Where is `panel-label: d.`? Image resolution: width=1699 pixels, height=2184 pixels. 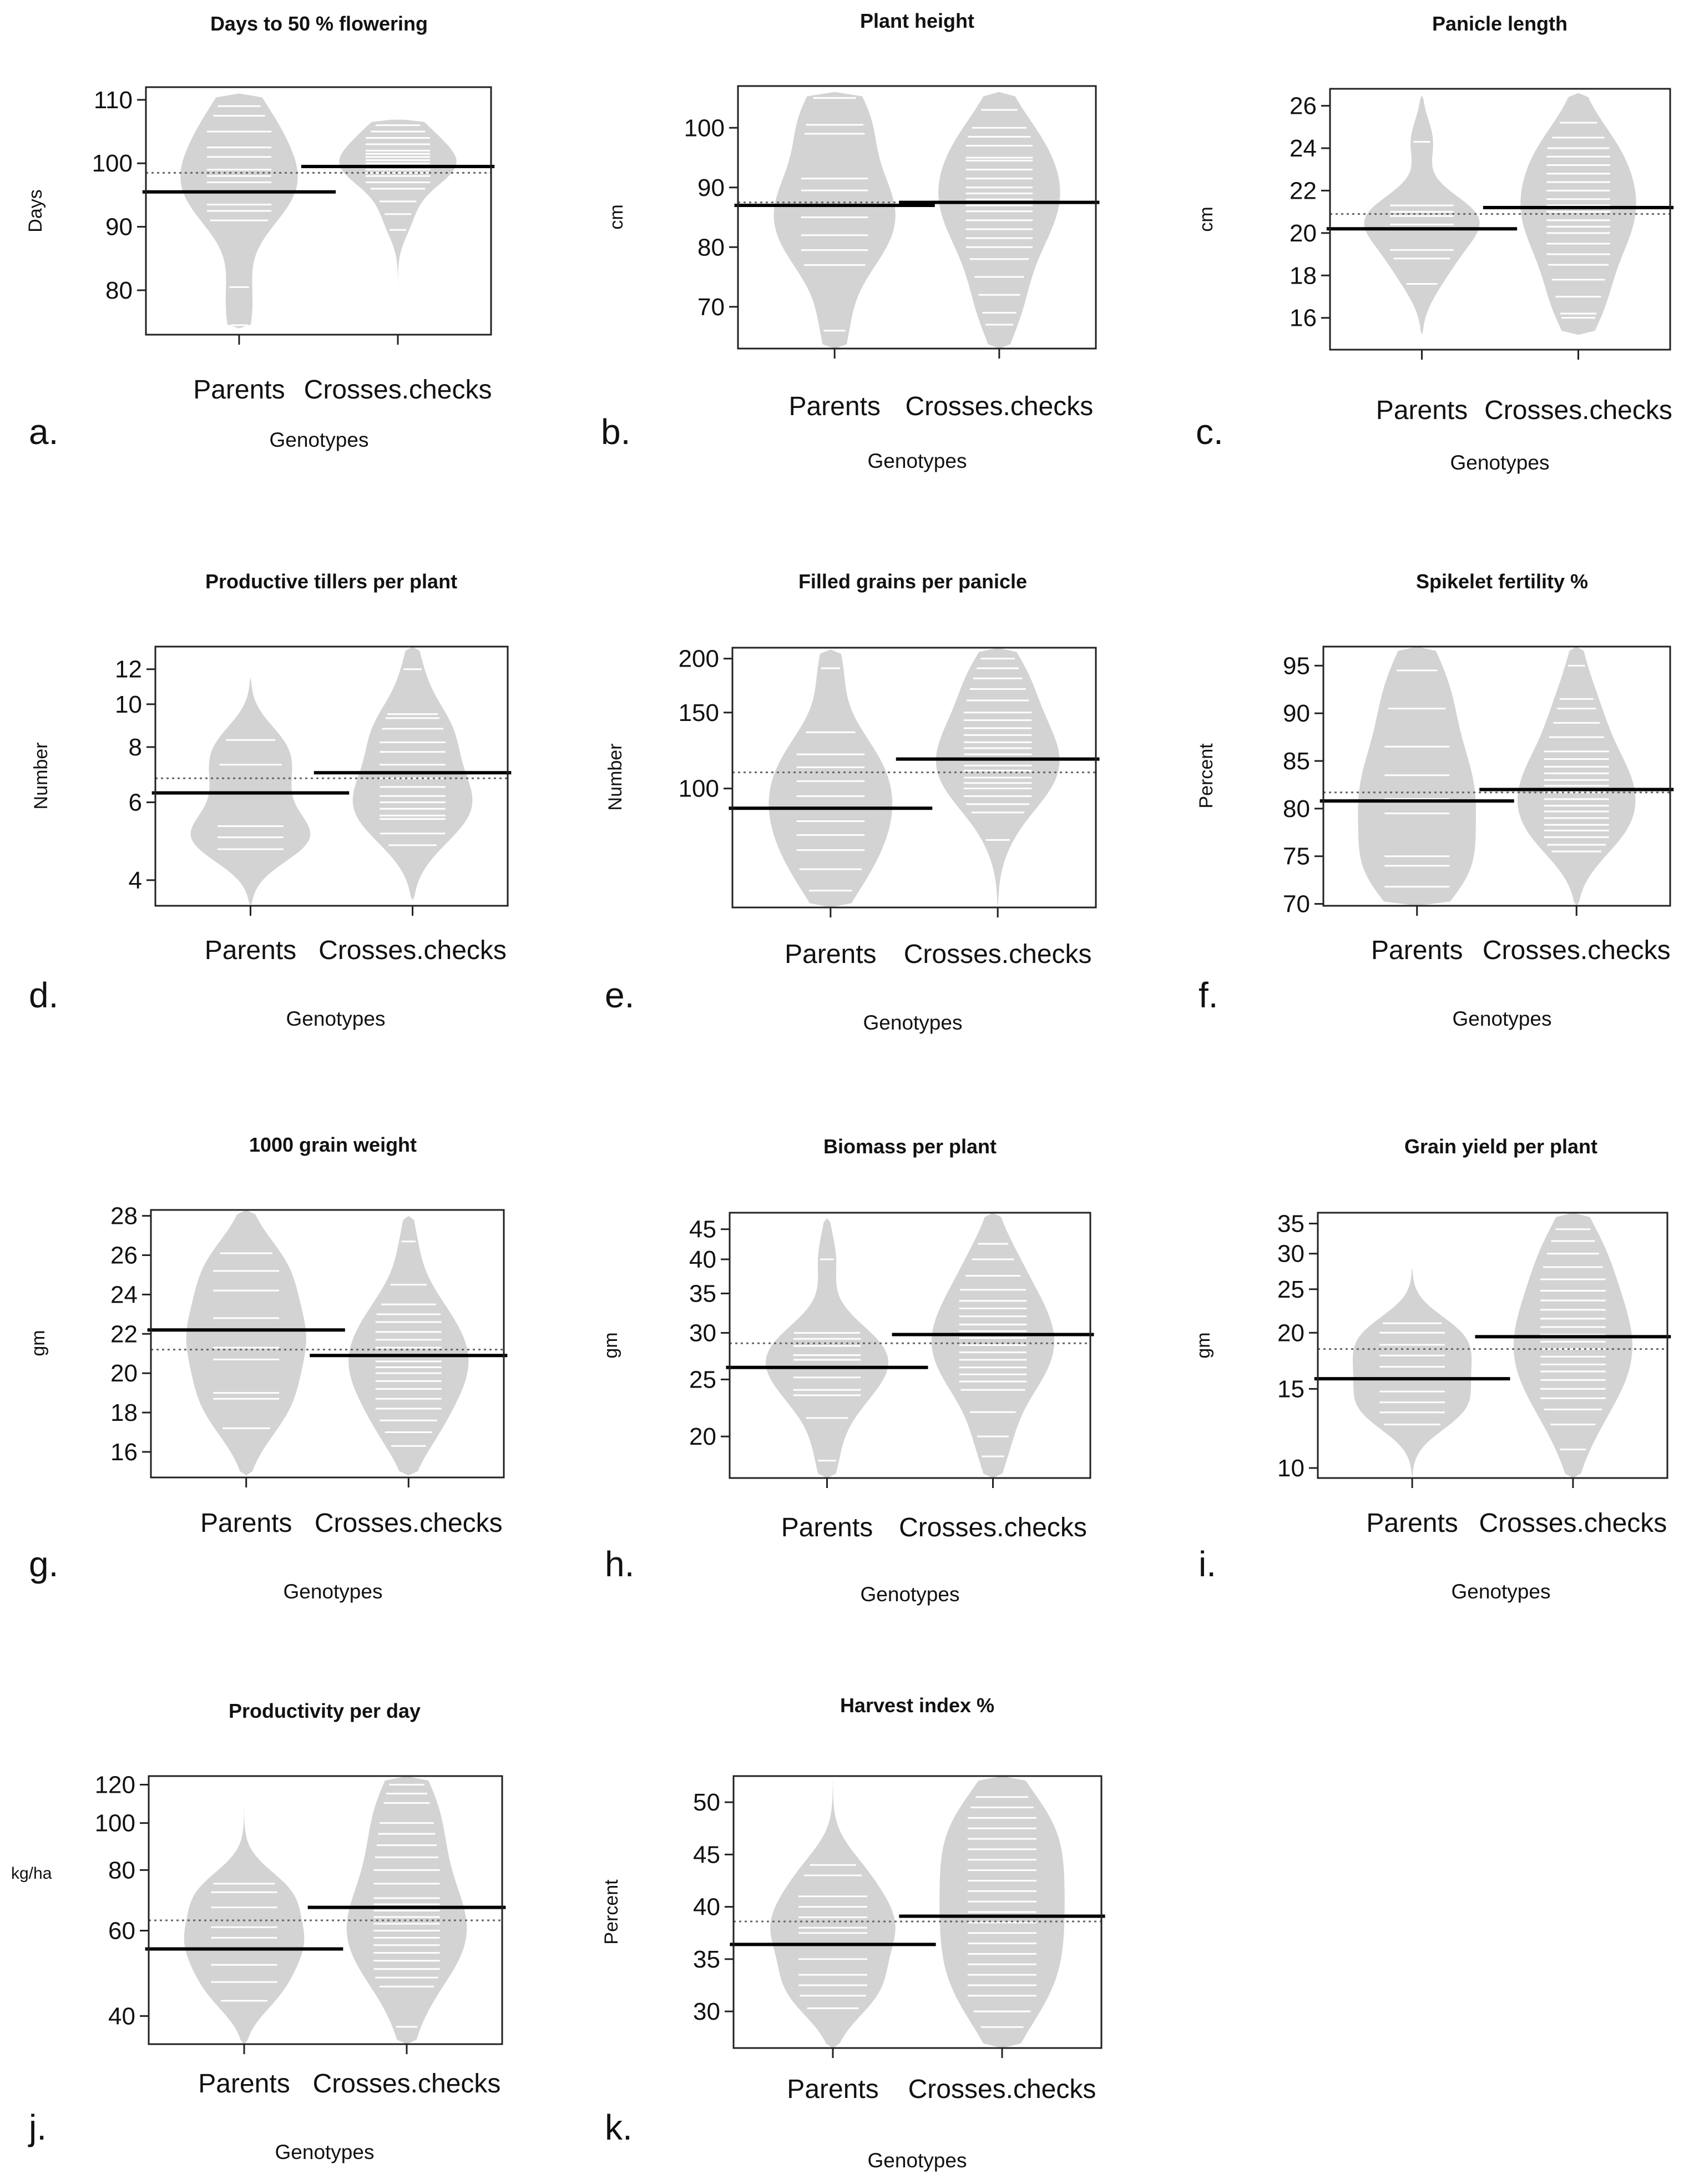
panel-label: d. is located at coordinates (44, 995).